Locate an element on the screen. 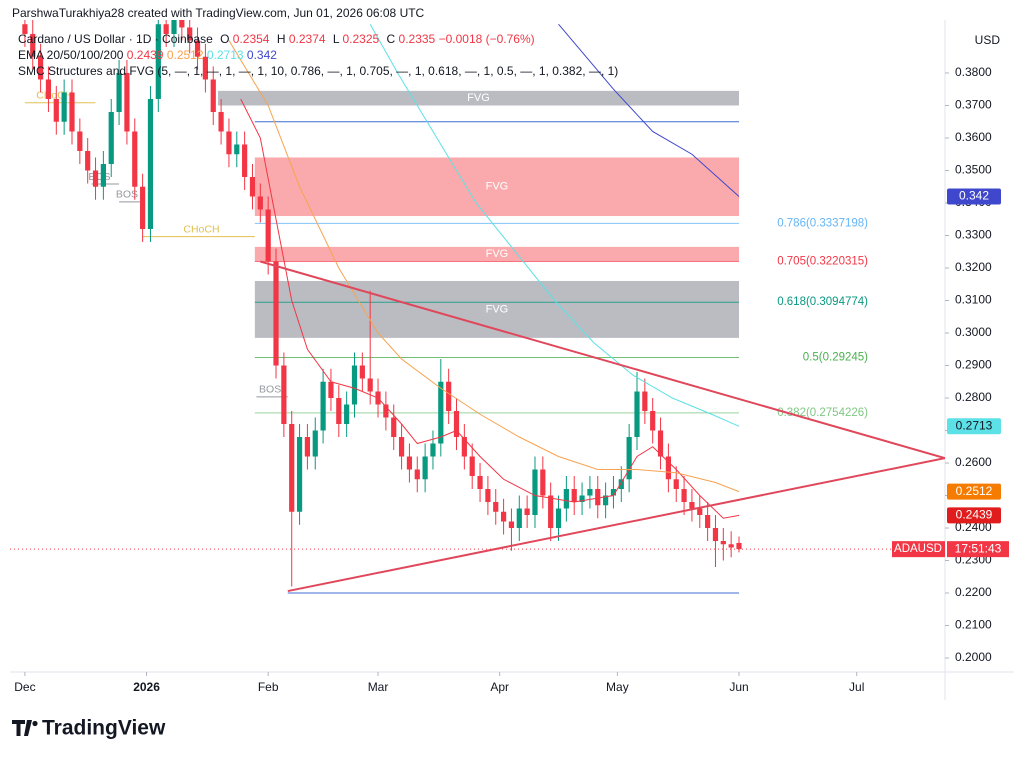 This screenshot has width=1024, height=757. ohlc-key: H is located at coordinates (281, 39).